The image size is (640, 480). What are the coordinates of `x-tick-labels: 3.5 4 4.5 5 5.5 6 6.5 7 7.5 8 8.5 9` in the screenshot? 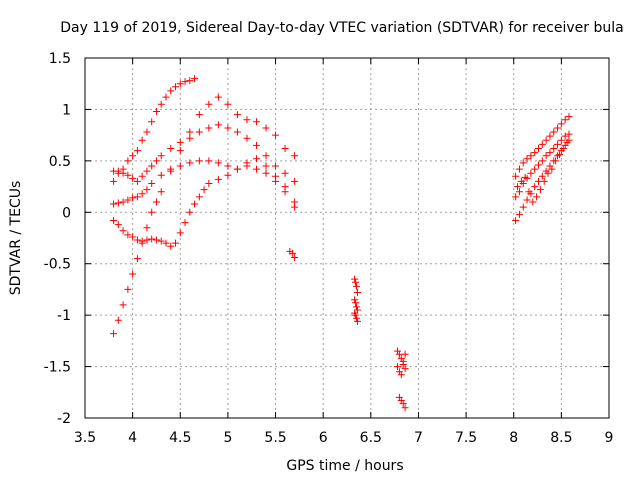 It's located at (344, 438).